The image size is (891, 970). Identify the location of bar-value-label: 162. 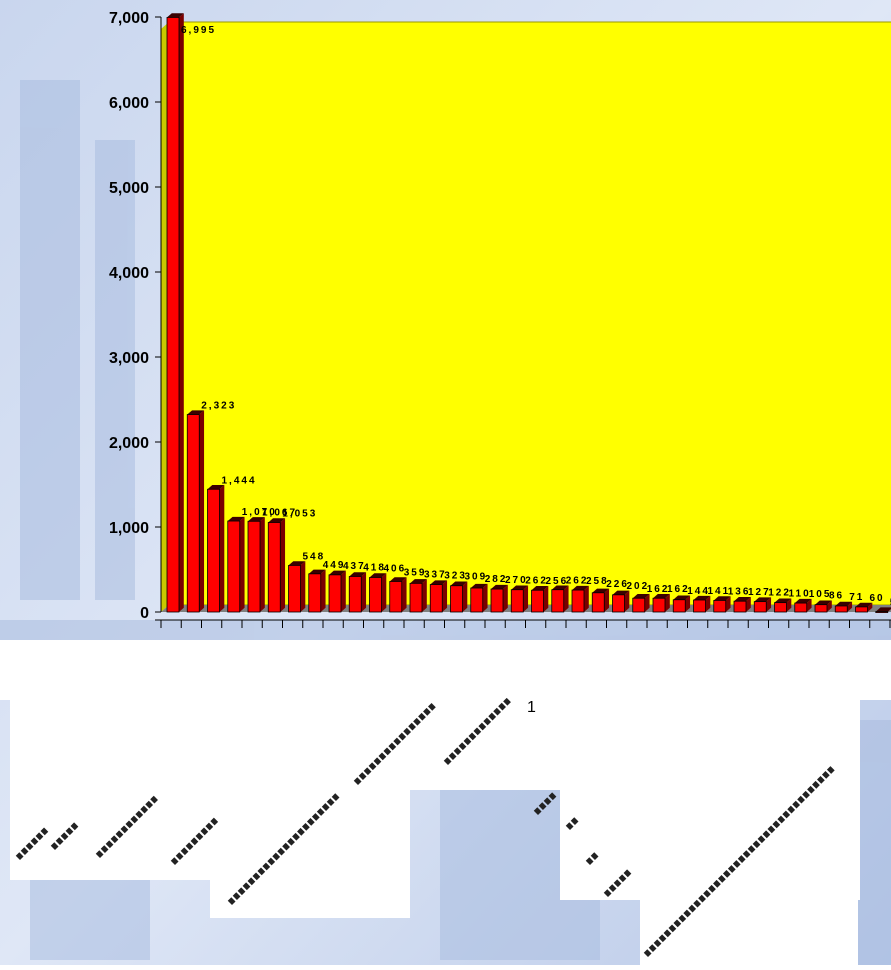
(678, 589).